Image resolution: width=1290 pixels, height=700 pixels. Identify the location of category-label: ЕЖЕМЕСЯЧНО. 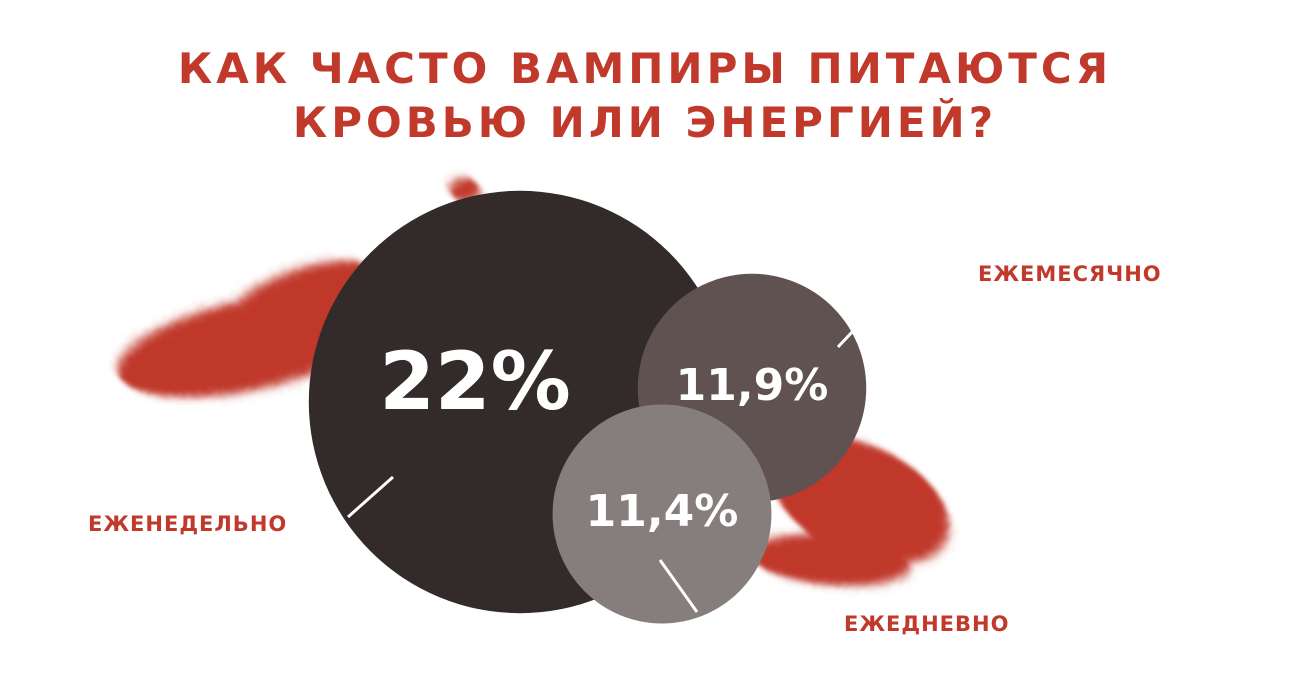
(1070, 274).